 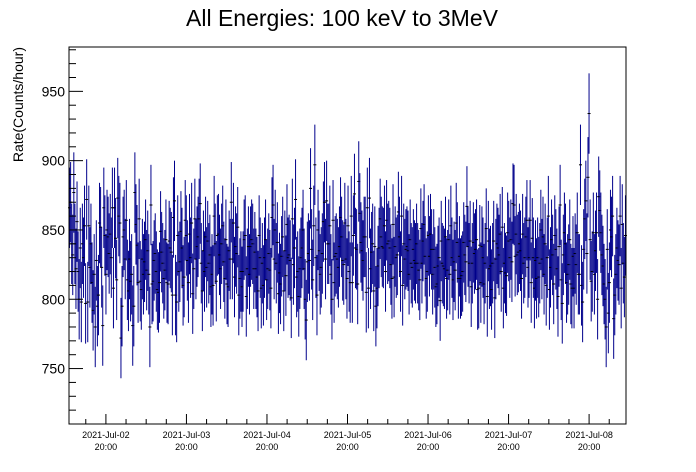 I want to click on x-tick-date-label: 2021-Jul-03, so click(x=187, y=435).